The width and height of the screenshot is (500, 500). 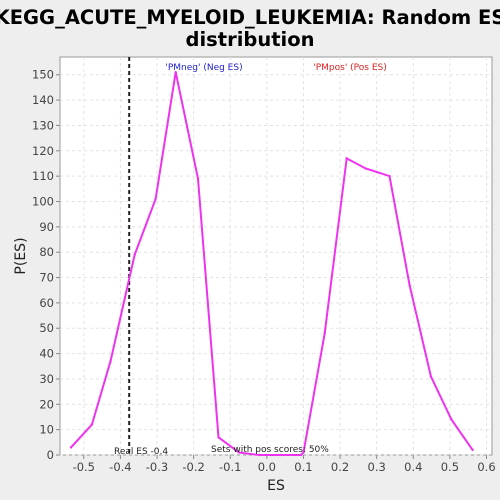 What do you see at coordinates (141, 452) in the screenshot?
I see `real-es-label: Real ES -0.4` at bounding box center [141, 452].